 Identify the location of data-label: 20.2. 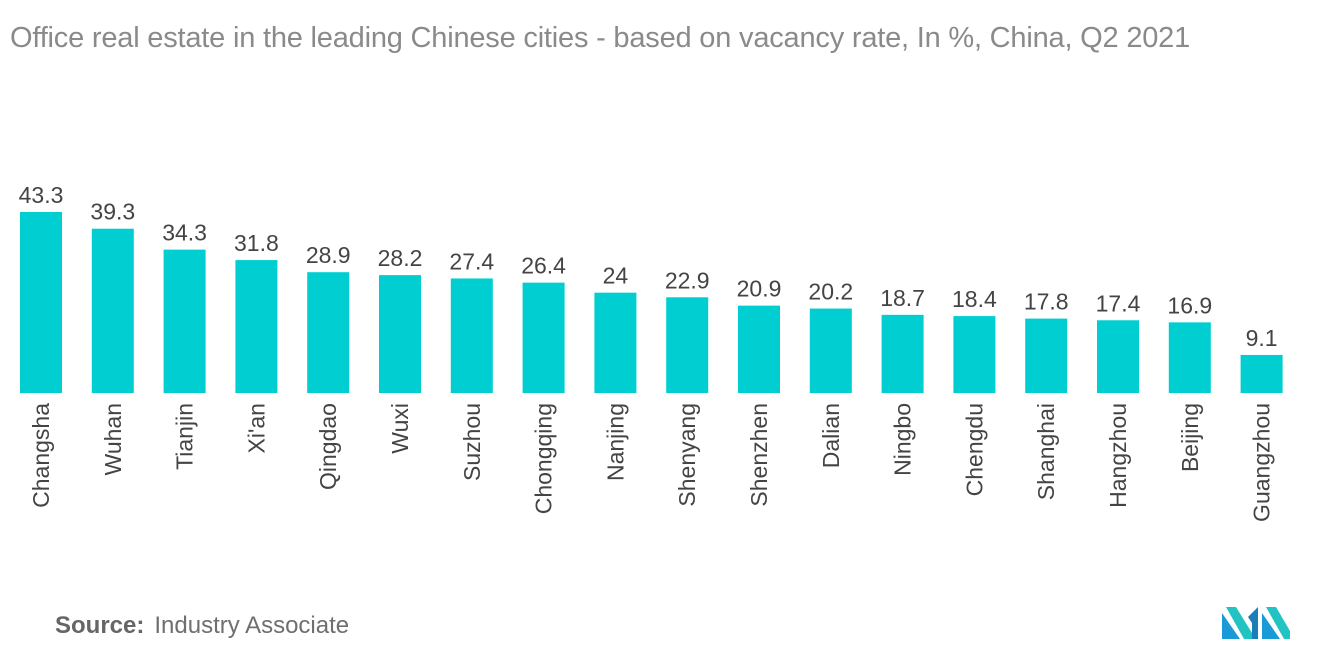
(830, 292).